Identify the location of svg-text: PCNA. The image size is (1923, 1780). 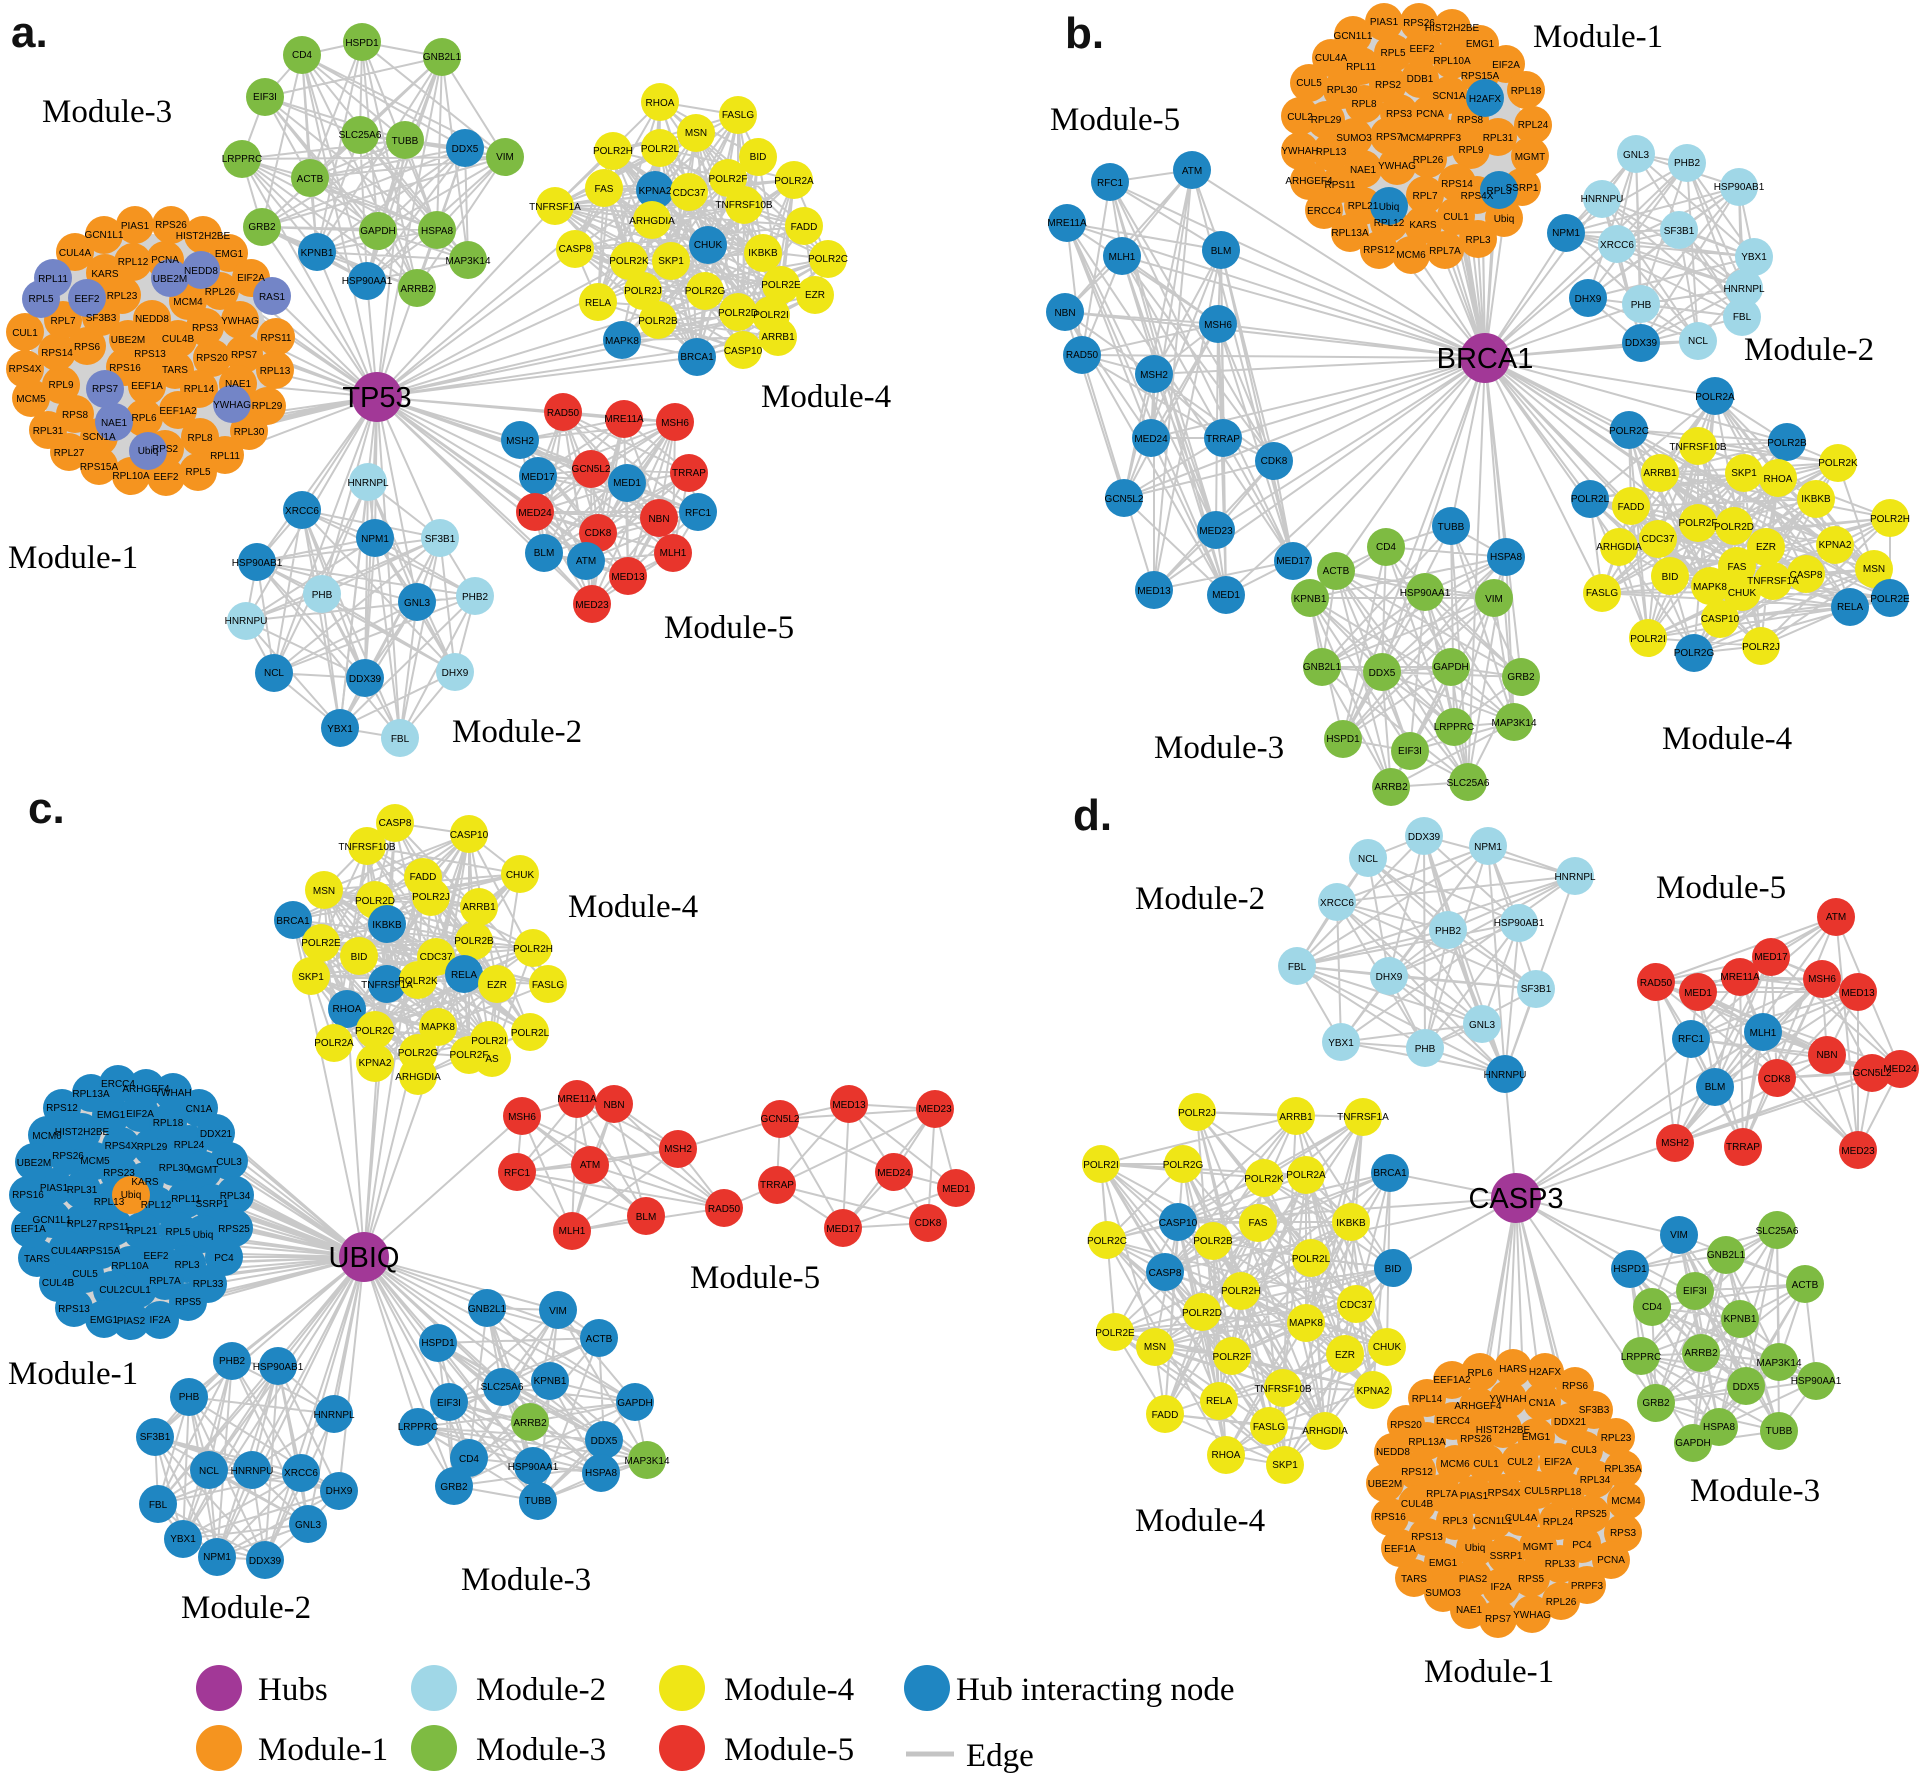
(165, 260).